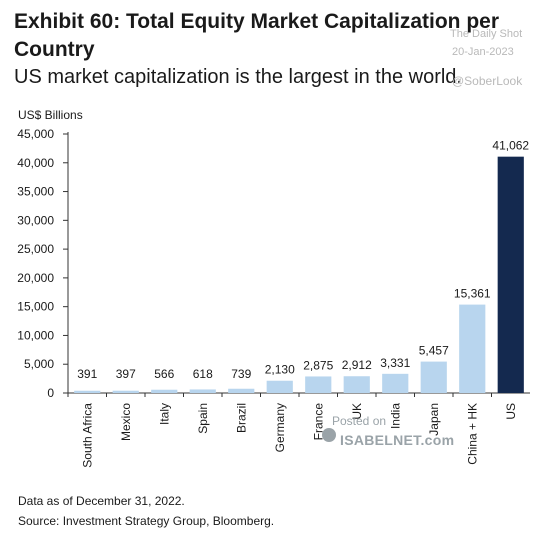 Image resolution: width=560 pixels, height=540 pixels. Describe the element at coordinates (510, 146) in the screenshot. I see `bar-value-label: 41,062` at that location.